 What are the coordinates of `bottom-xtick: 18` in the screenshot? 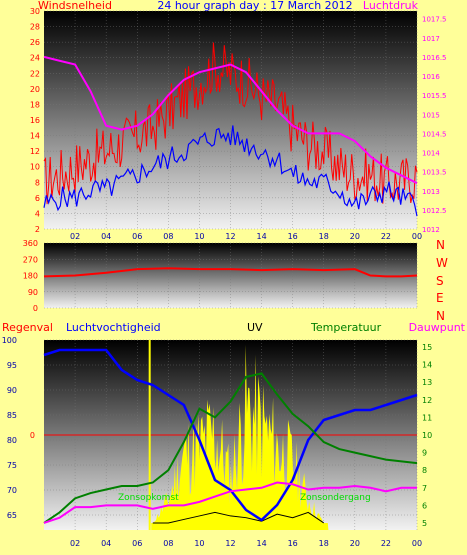 It's located at (324, 543).